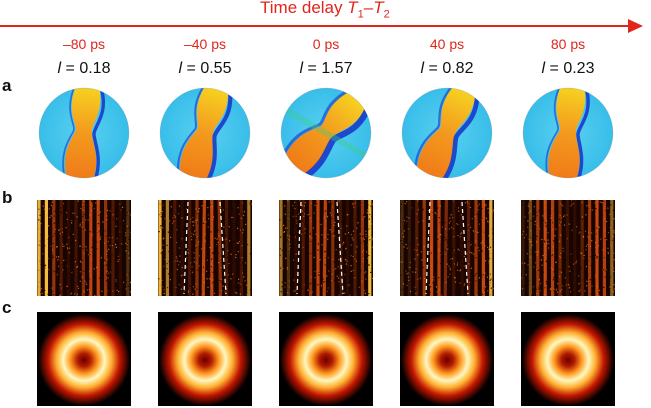  What do you see at coordinates (7, 197) in the screenshot?
I see `row-label-b: b` at bounding box center [7, 197].